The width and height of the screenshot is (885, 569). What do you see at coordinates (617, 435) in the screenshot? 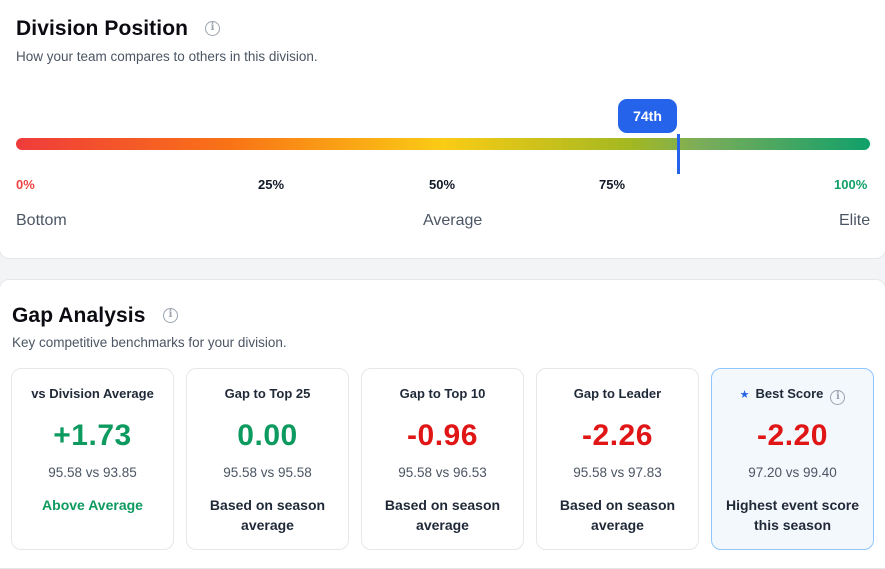
I see `card-value: -2.26` at bounding box center [617, 435].